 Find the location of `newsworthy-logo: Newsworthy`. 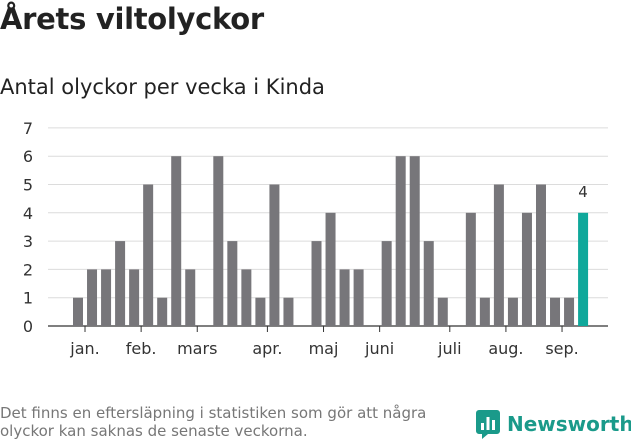

newsworthy-logo: Newsworthy is located at coordinates (553, 424).